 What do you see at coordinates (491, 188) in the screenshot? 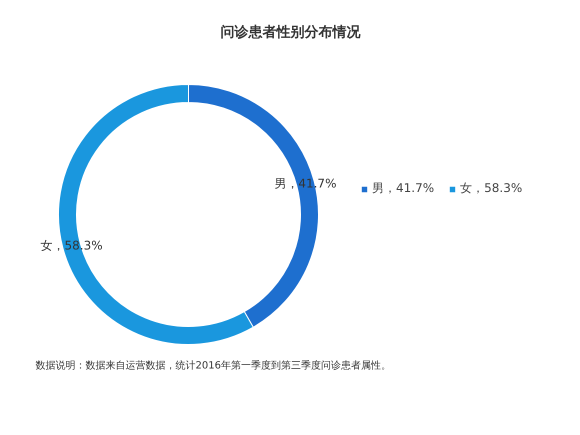
I see `legend-label: 女，58.3%` at bounding box center [491, 188].